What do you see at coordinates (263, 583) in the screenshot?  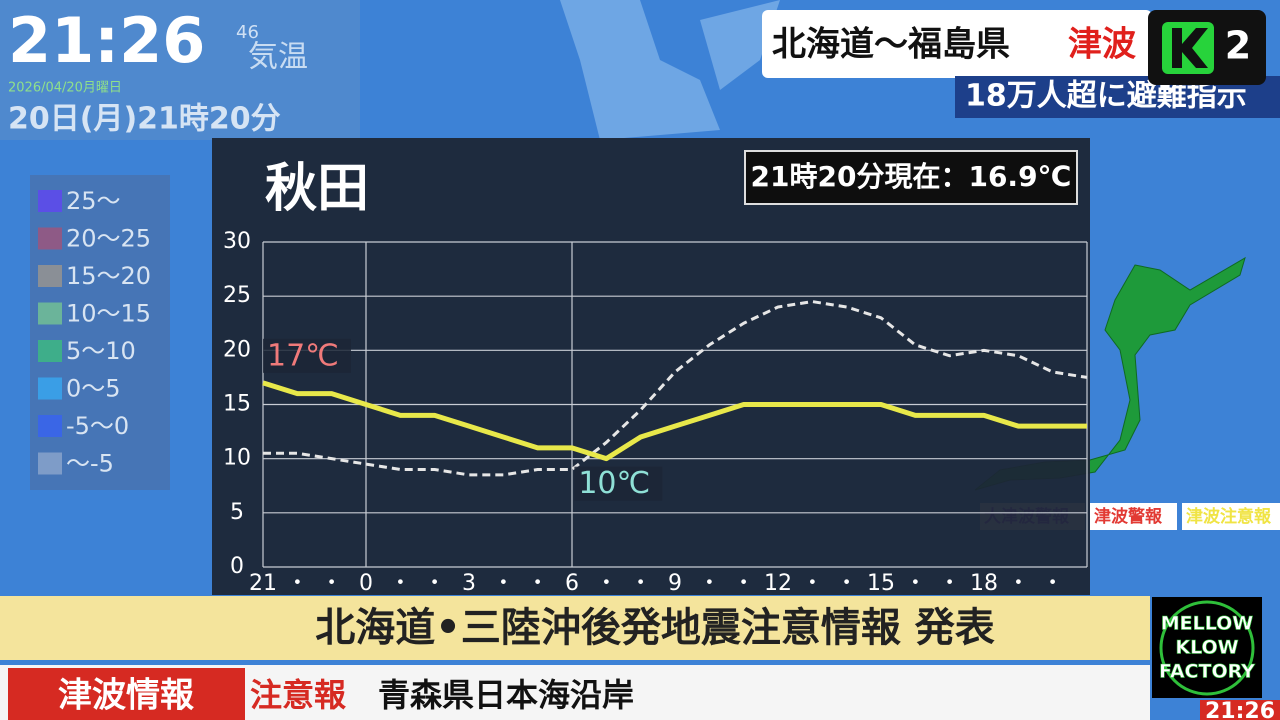 I see `x-tick-label: 21` at bounding box center [263, 583].